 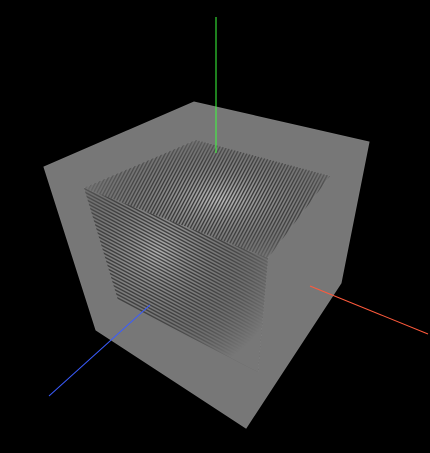 I want to click on x-axis-line, so click(x=369, y=310).